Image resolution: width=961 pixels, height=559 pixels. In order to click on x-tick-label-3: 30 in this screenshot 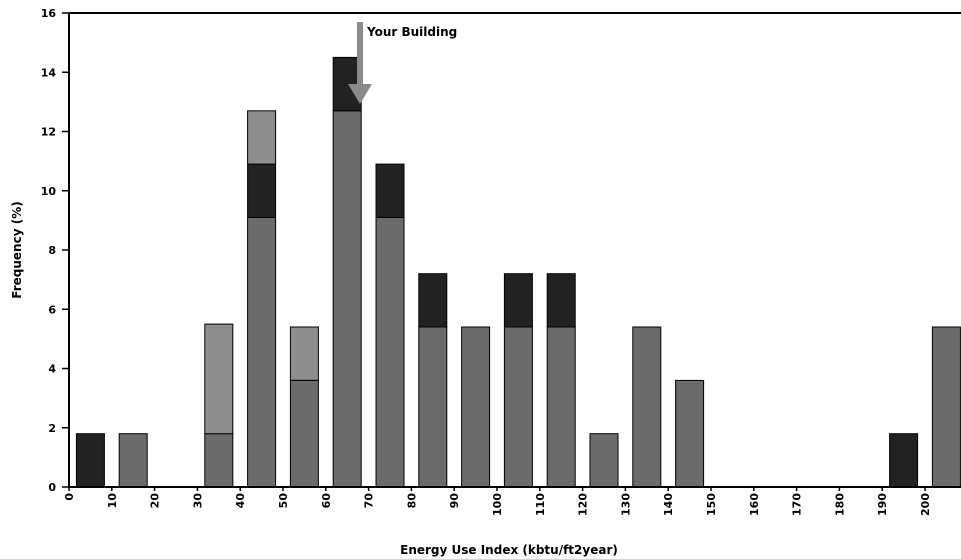, I will do `click(197, 501)`.